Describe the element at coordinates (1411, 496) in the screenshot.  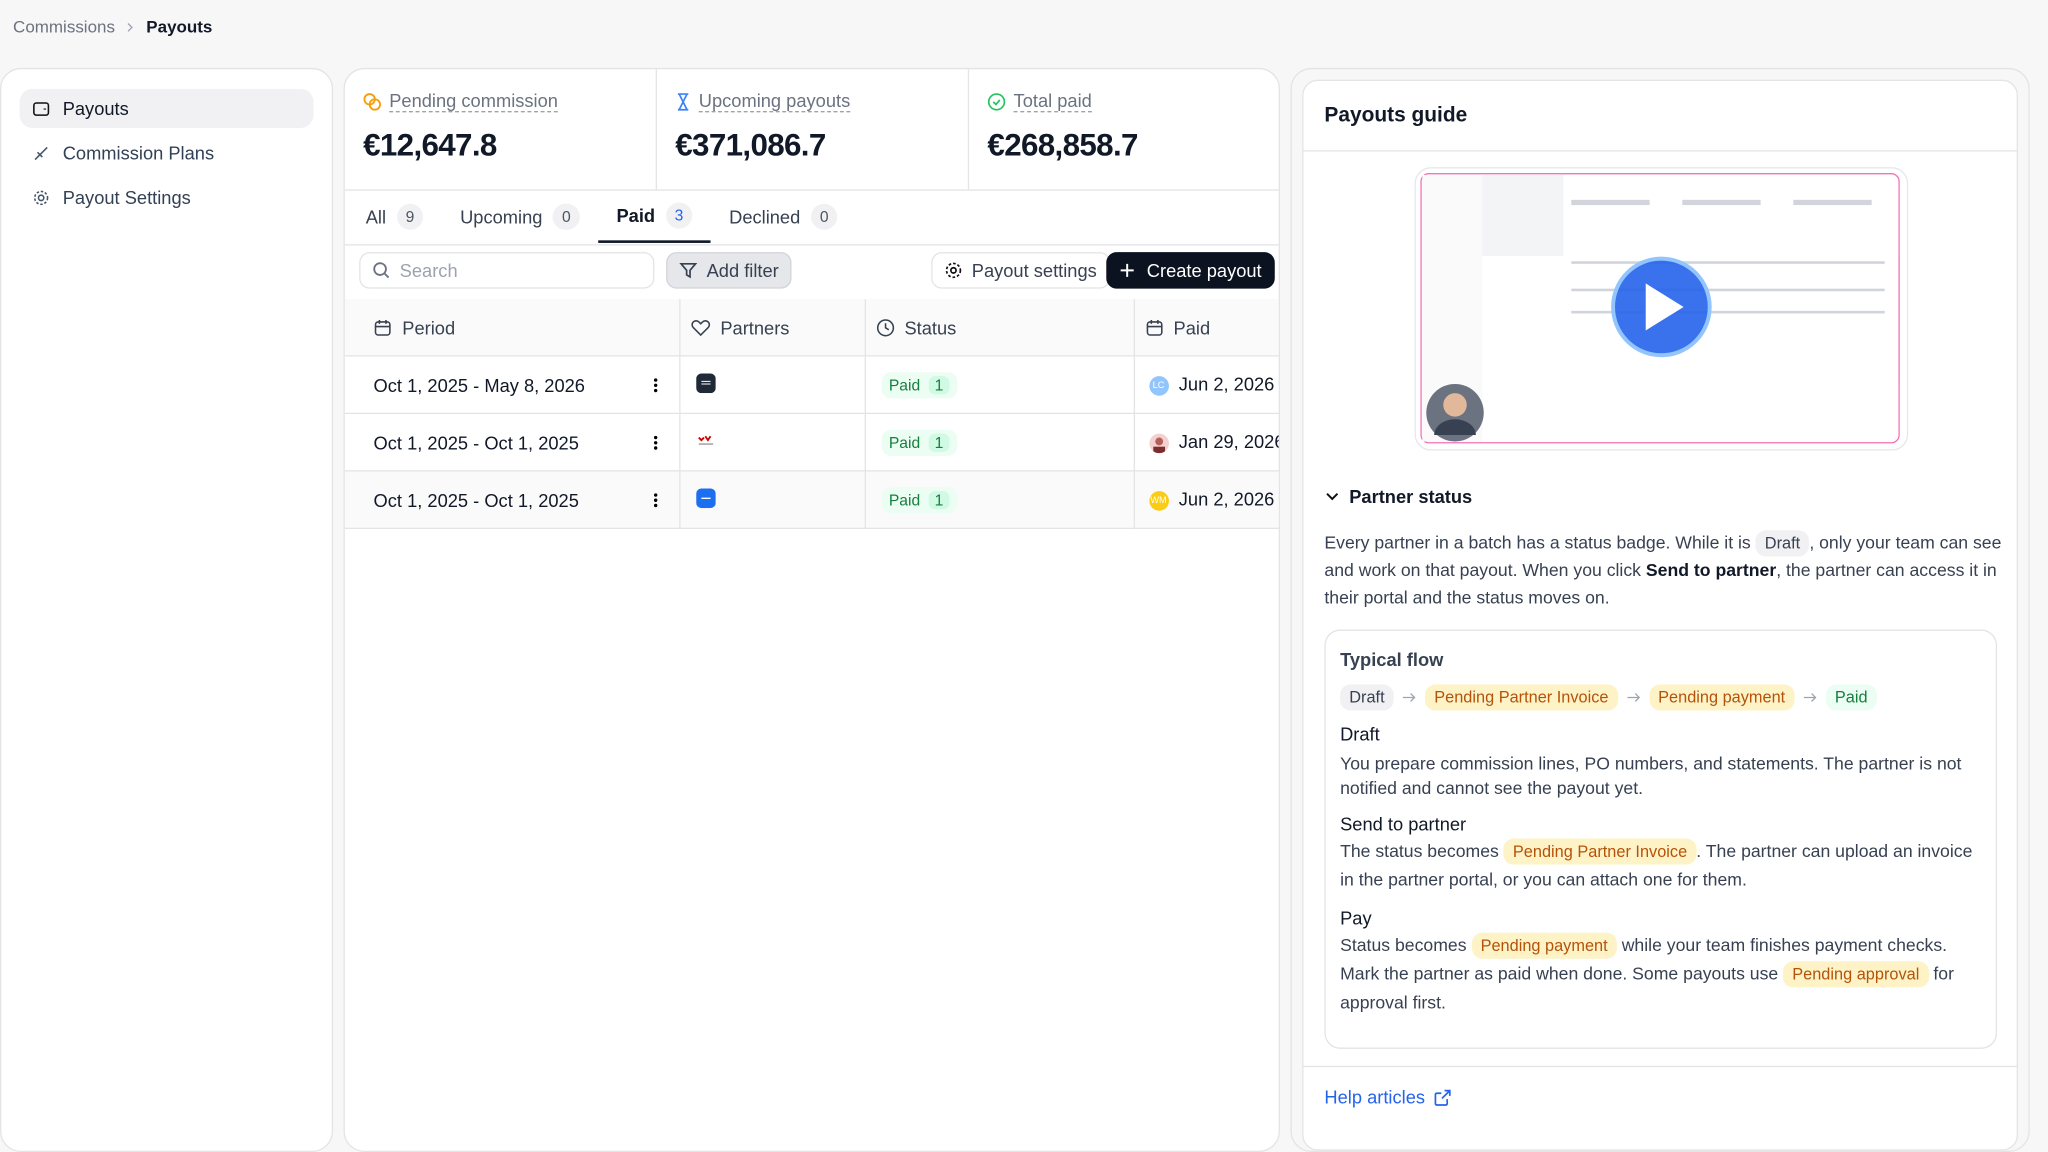
I see `section-title: Partner status` at that location.